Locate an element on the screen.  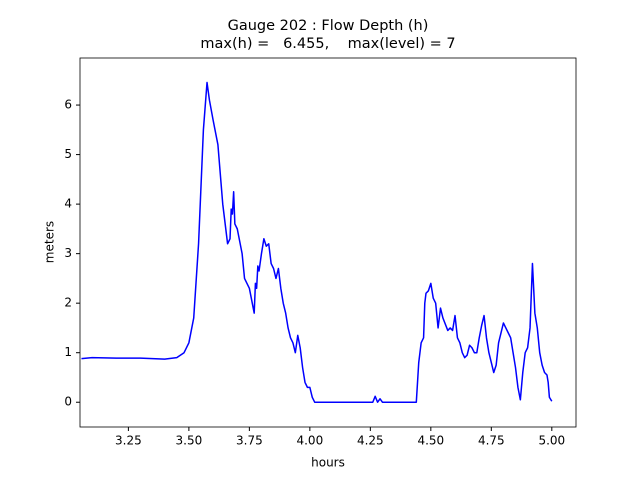
x-tick-label: 5.00 is located at coordinates (551, 441).